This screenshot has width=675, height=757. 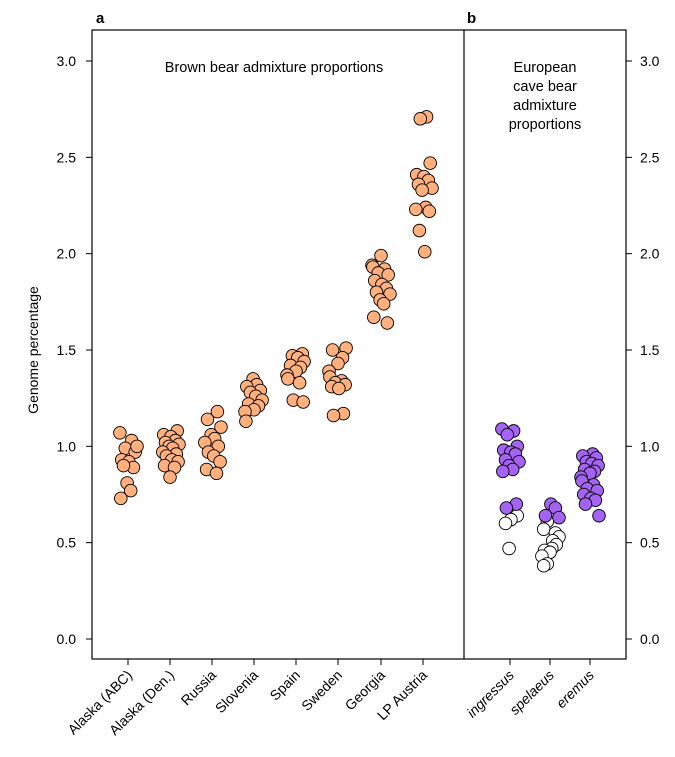 I want to click on point-slovenia, so click(x=246, y=421).